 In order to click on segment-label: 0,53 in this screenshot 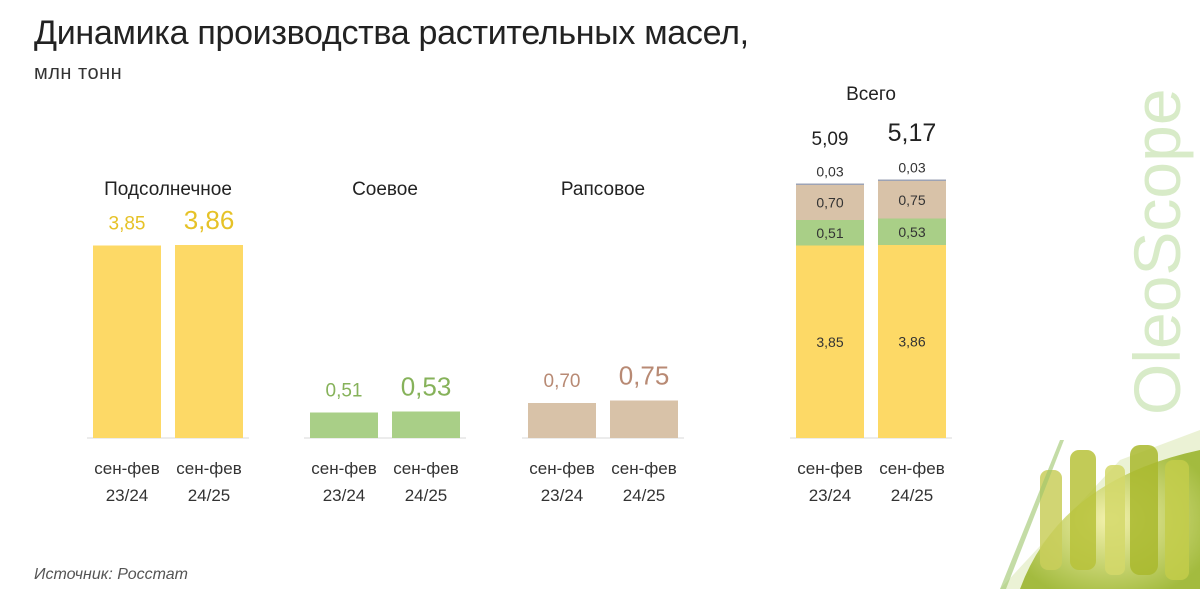, I will do `click(911, 232)`.